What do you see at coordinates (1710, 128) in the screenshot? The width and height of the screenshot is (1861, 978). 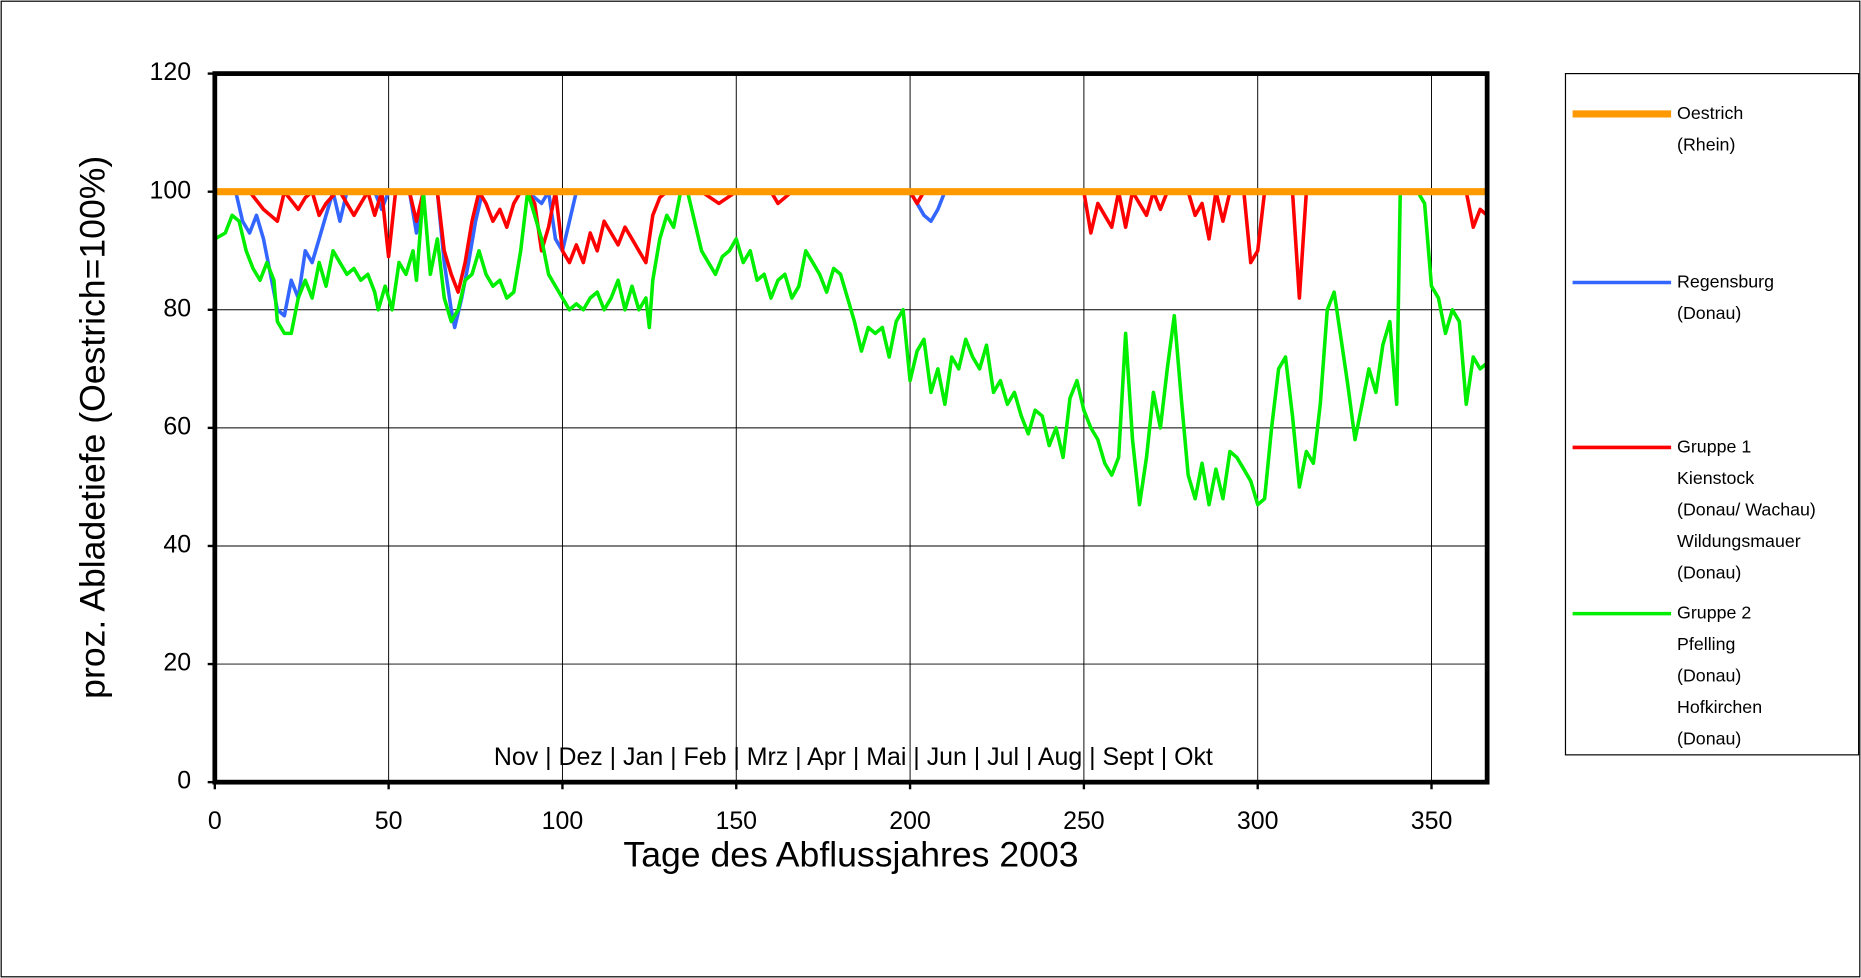 I see `legend-label: Oestrich (Rhein)` at bounding box center [1710, 128].